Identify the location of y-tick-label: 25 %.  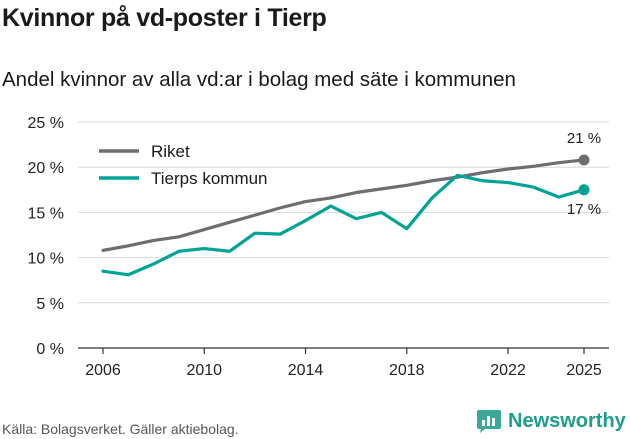
(46, 123).